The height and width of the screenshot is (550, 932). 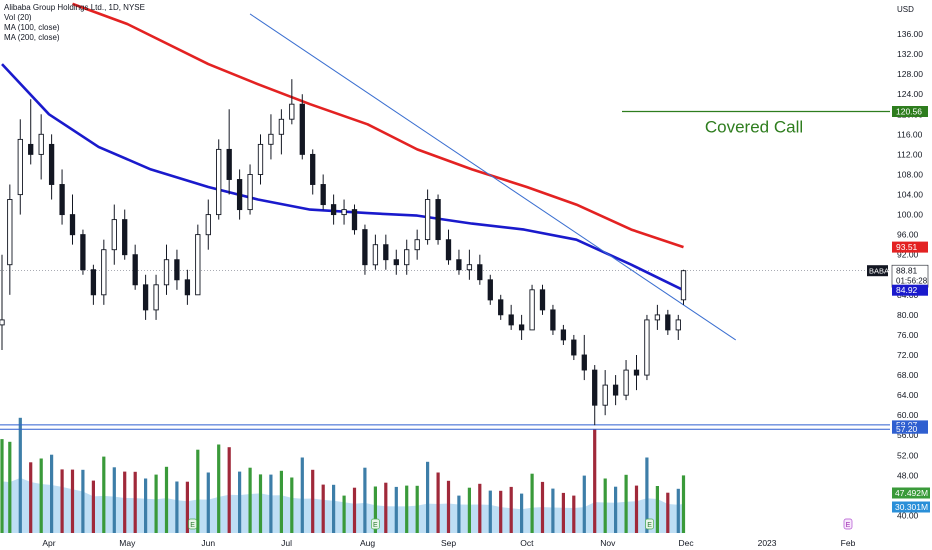 I want to click on earnings-marker, so click(x=375, y=524).